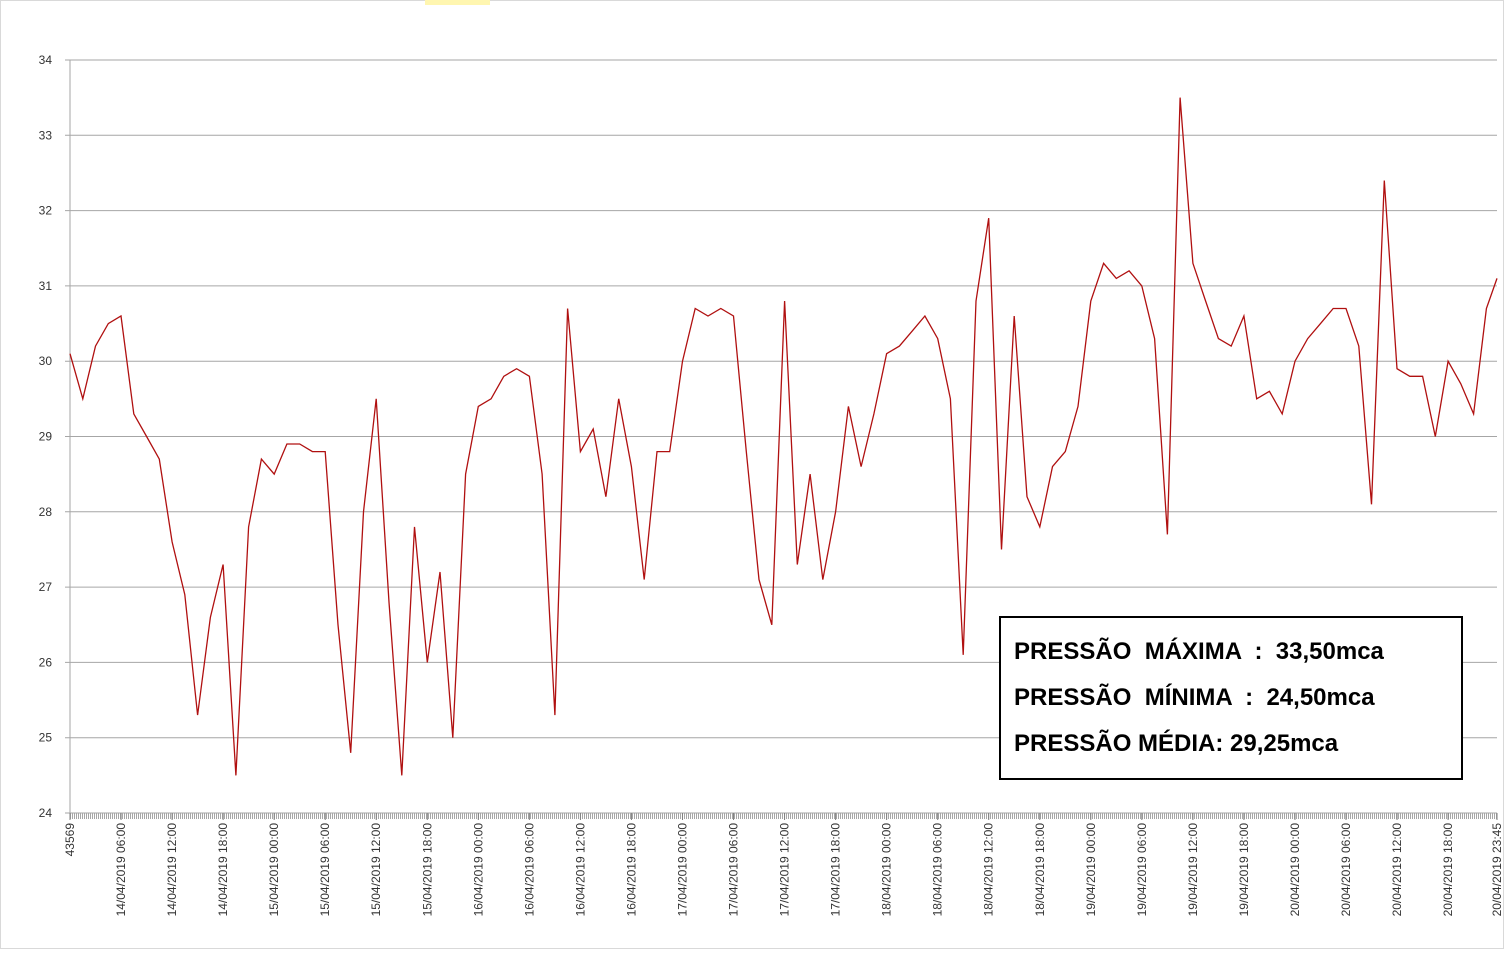 The height and width of the screenshot is (954, 1504). What do you see at coordinates (1397, 870) in the screenshot?
I see `x-tick-label: 20/04/2019 12:00` at bounding box center [1397, 870].